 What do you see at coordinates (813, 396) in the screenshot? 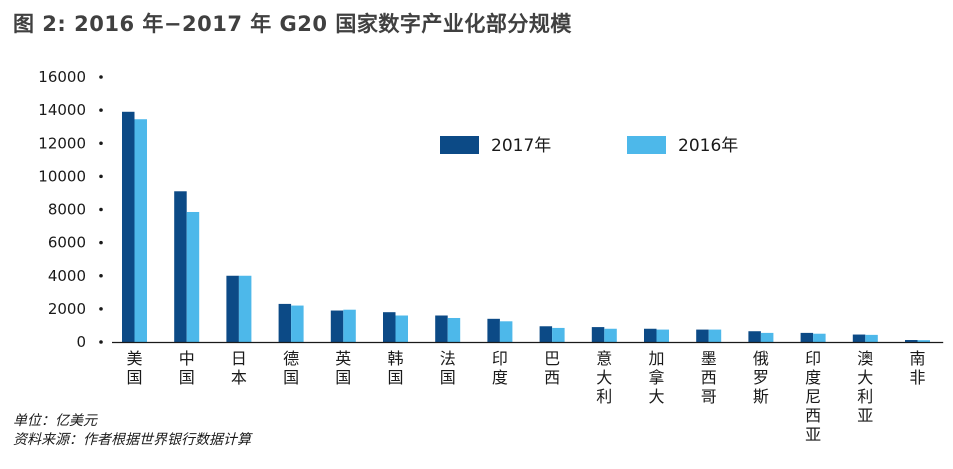
I see `x-tick-label: 印度尼西亚` at bounding box center [813, 396].